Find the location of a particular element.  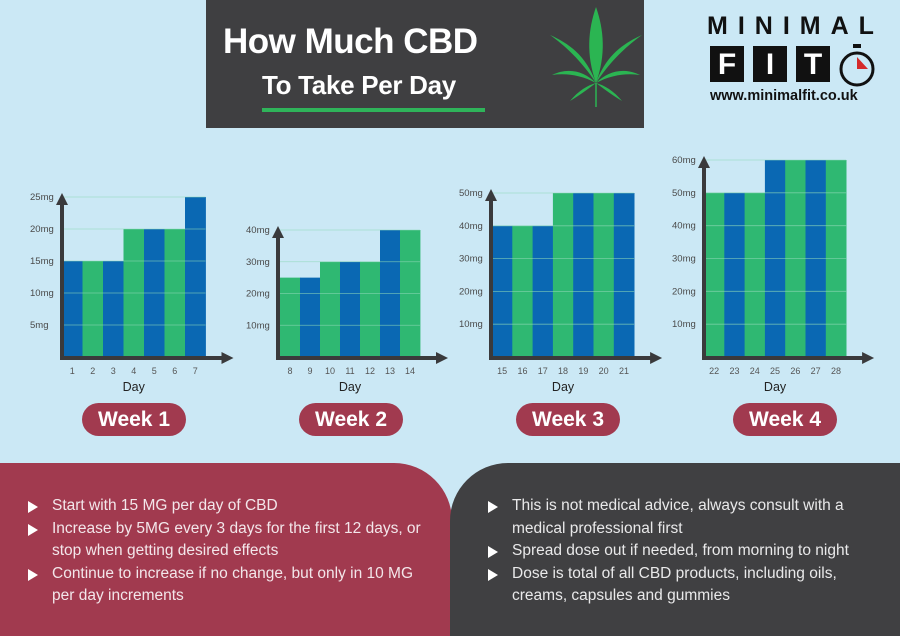

bullet-text: Start with 15 MG per day of CBD is located at coordinates (165, 505).